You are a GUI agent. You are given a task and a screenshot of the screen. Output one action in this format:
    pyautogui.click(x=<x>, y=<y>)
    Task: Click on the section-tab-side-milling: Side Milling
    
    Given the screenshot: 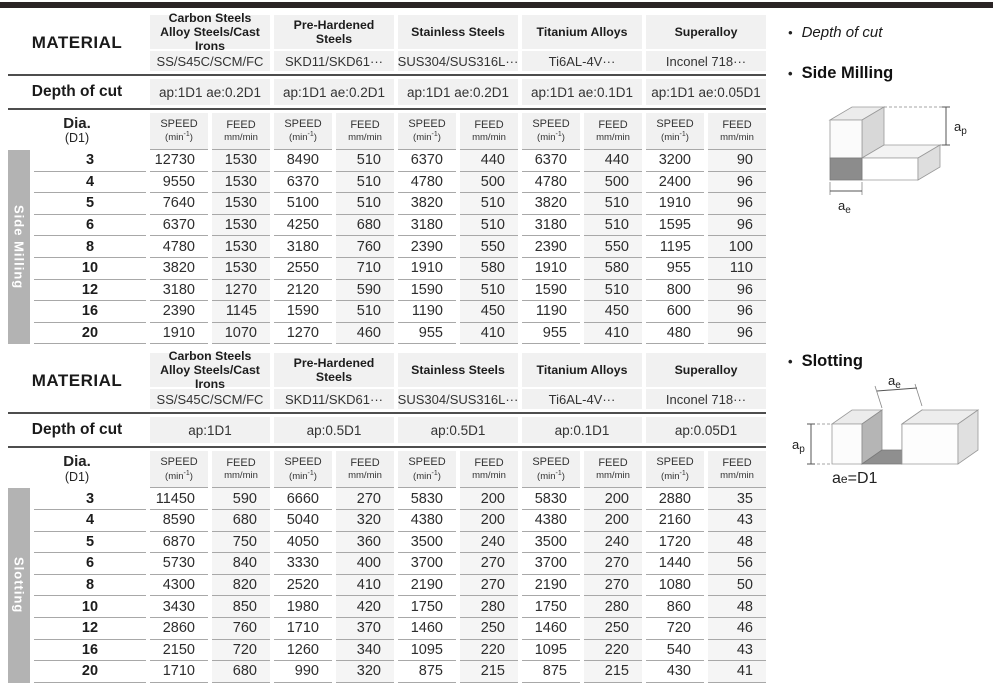 What is the action you would take?
    pyautogui.click(x=19, y=247)
    